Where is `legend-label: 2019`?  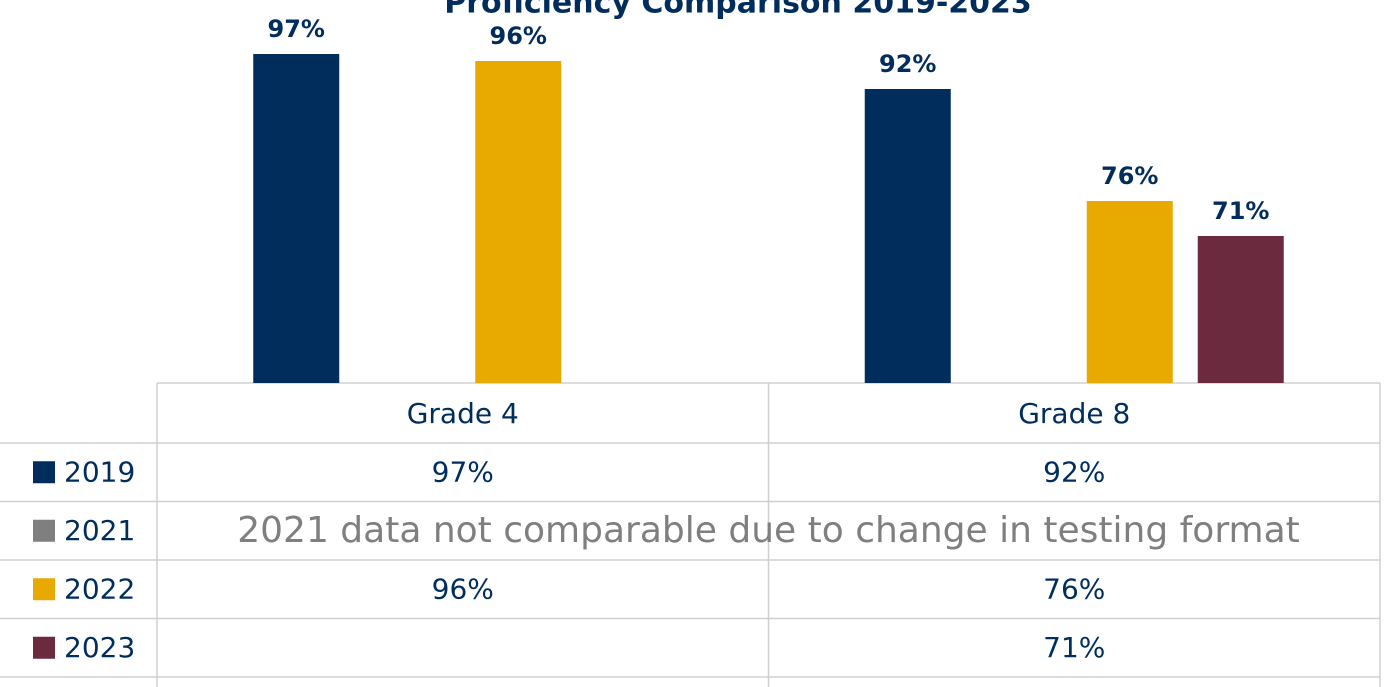
legend-label: 2019 is located at coordinates (99, 471).